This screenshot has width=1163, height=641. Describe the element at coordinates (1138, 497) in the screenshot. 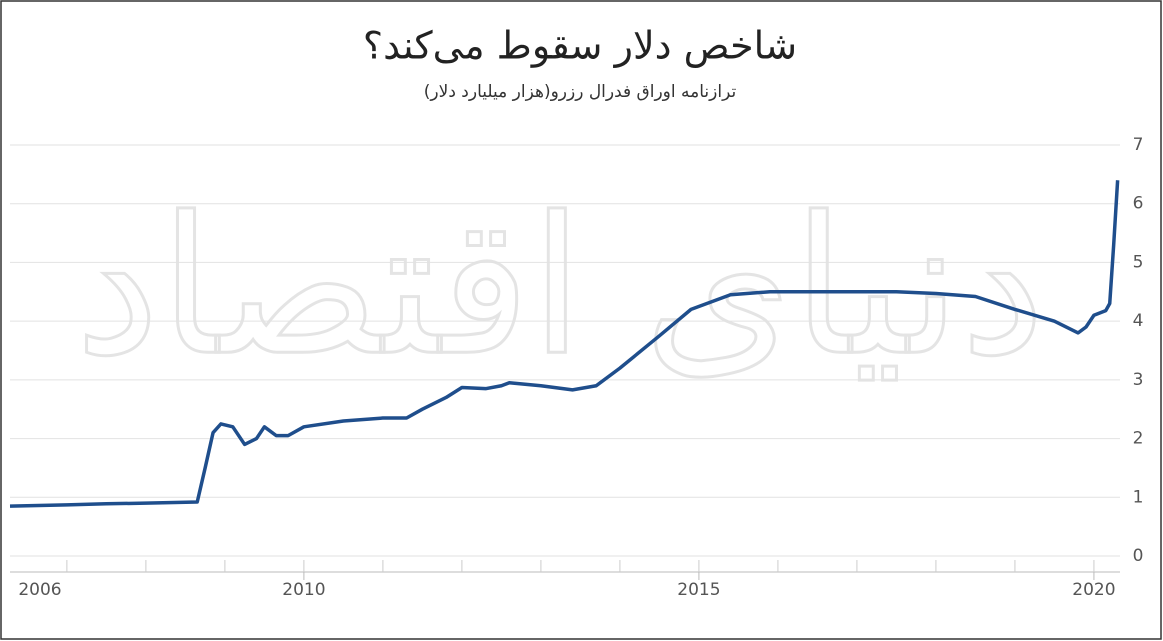

I see `y-tick-label: 1` at that location.